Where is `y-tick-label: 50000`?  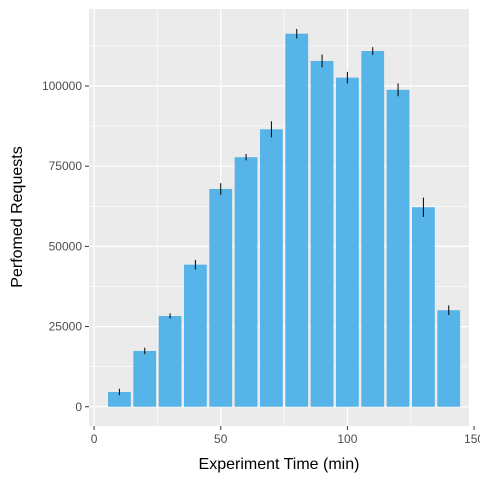 y-tick-label: 50000 is located at coordinates (66, 246).